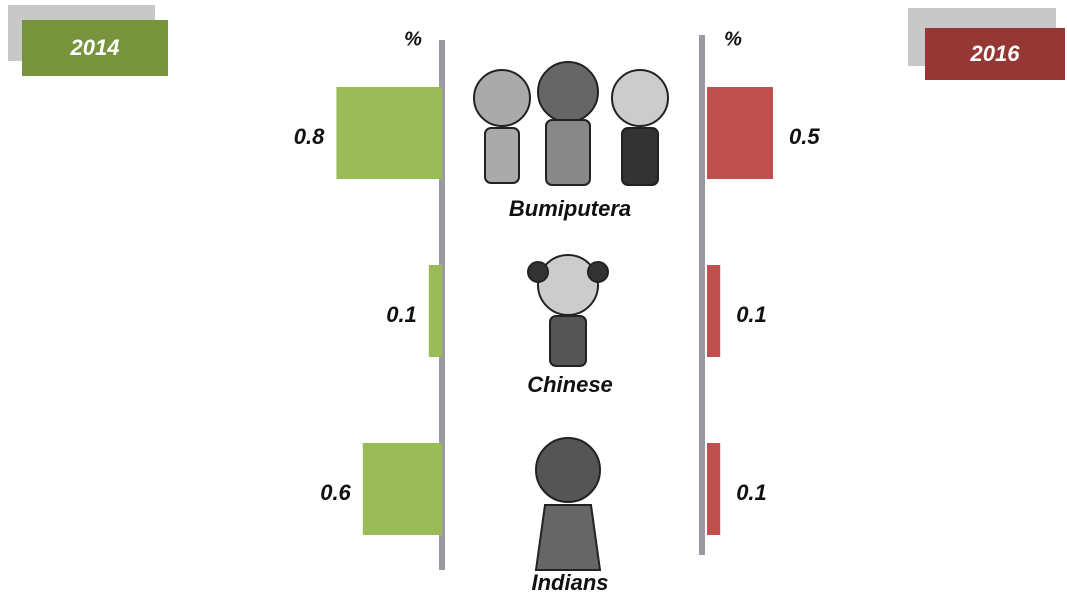  Describe the element at coordinates (335, 492) in the screenshot. I see `value-label: 0.6` at that location.